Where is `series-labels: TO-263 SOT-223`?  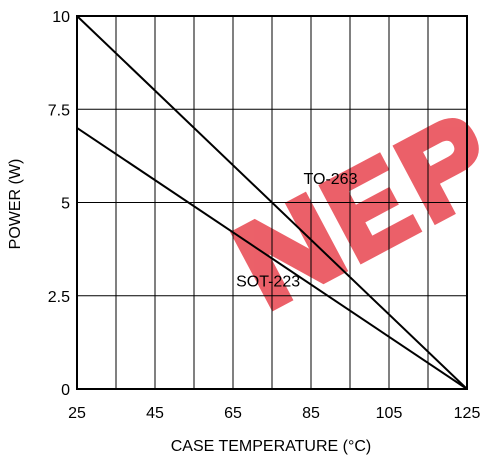
series-labels: TO-263 SOT-223 is located at coordinates (296, 231).